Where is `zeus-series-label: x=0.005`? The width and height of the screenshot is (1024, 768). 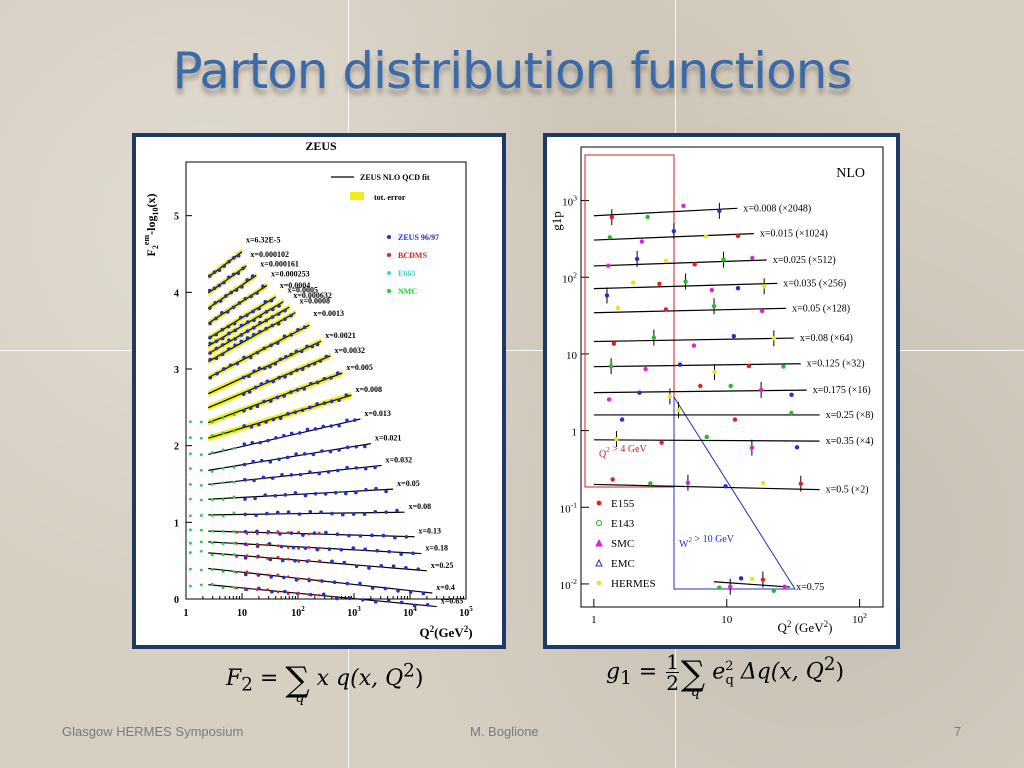
zeus-series-label: x=0.005 is located at coordinates (359, 367).